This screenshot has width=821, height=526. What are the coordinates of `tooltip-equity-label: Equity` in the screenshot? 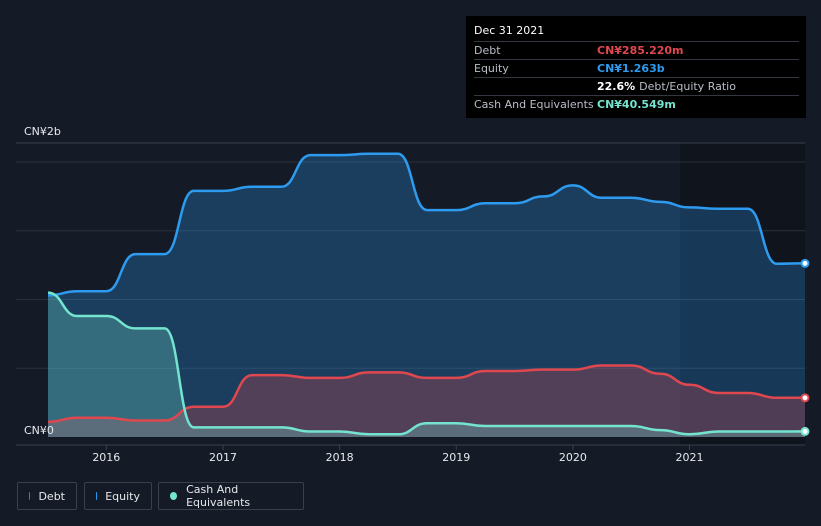 It's located at (491, 68).